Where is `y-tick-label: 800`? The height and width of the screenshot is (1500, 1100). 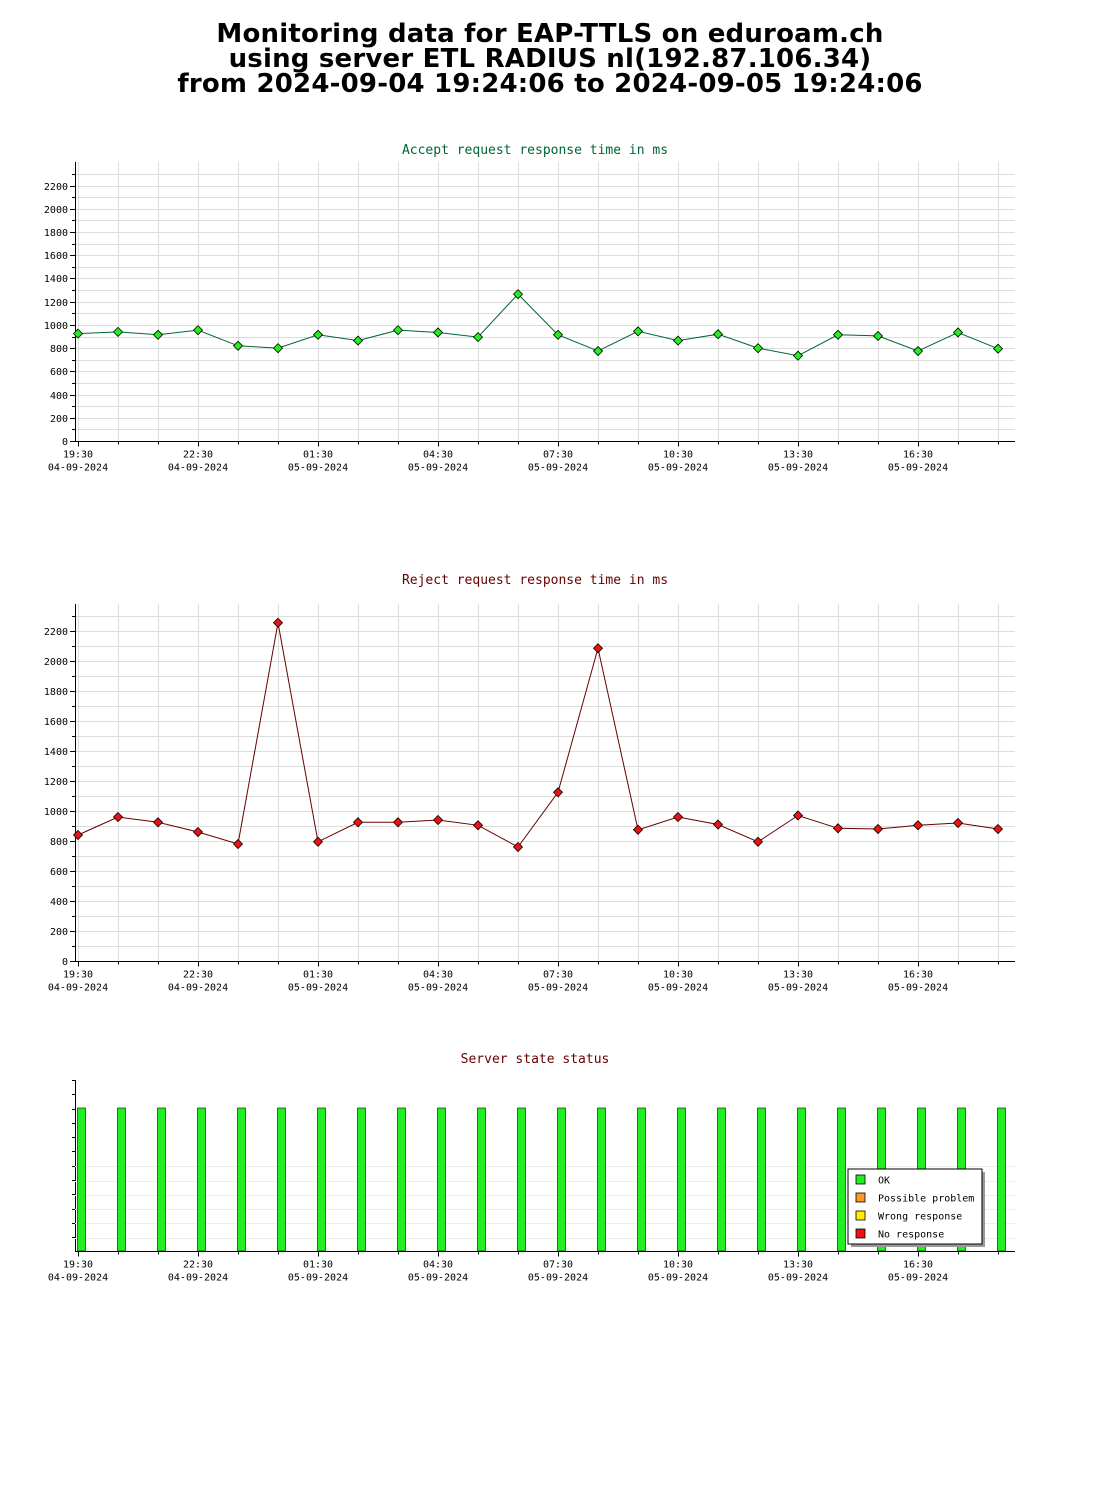 y-tick-label: 800 is located at coordinates (59, 842).